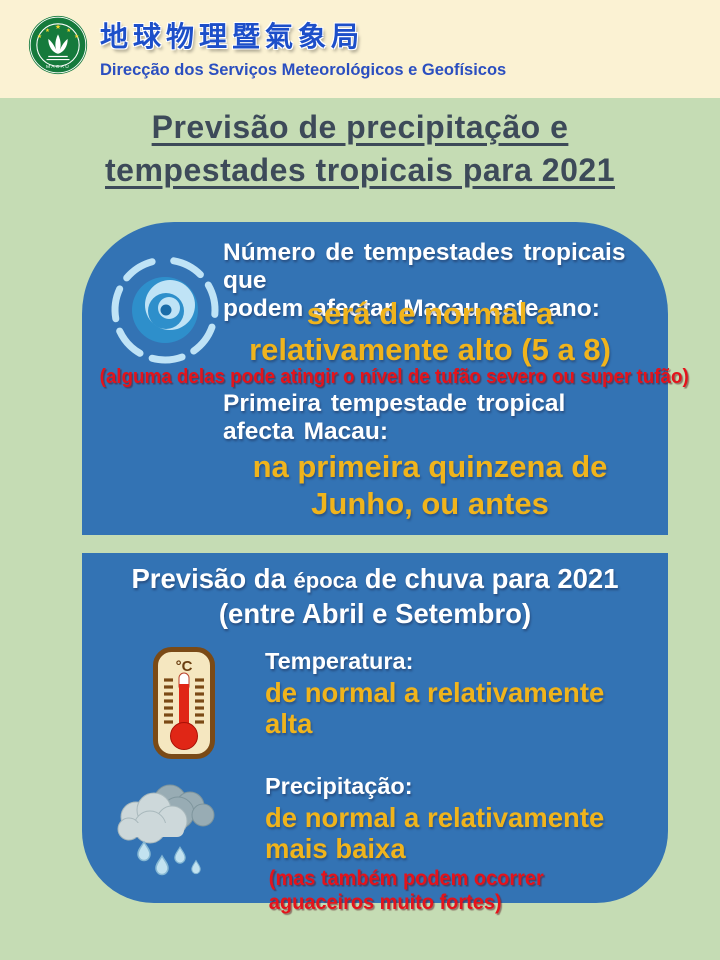 This screenshot has width=720, height=960. I want to click on logo-bridge, so click(58, 58).